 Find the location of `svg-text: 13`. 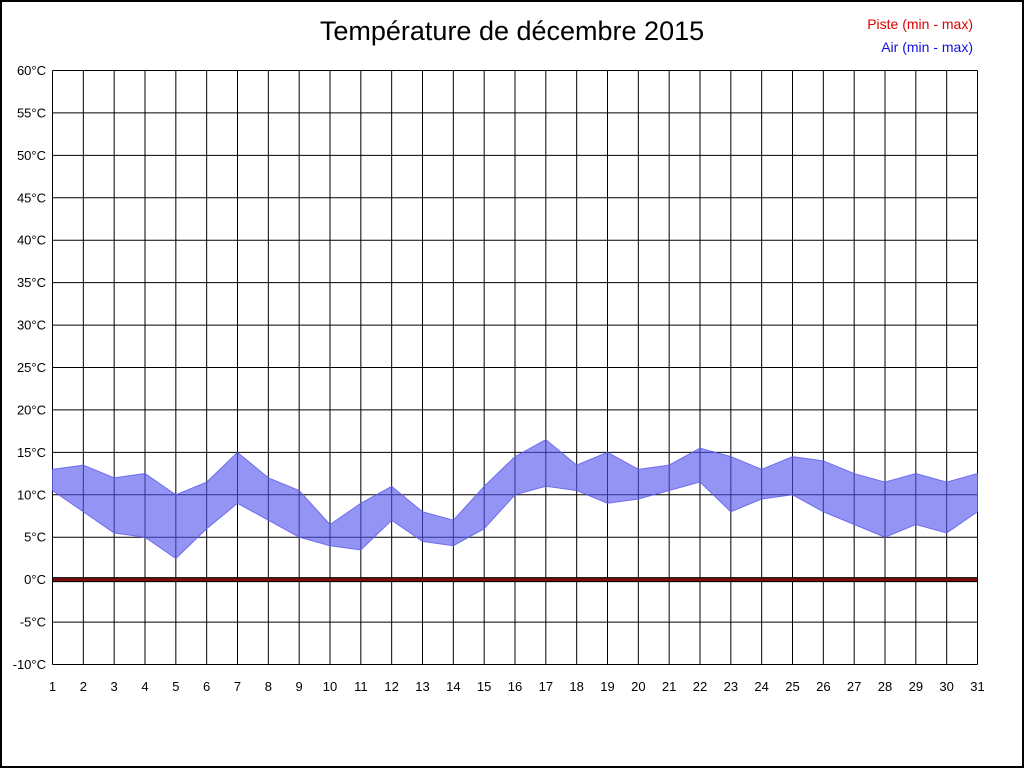

svg-text: 13 is located at coordinates (422, 686).